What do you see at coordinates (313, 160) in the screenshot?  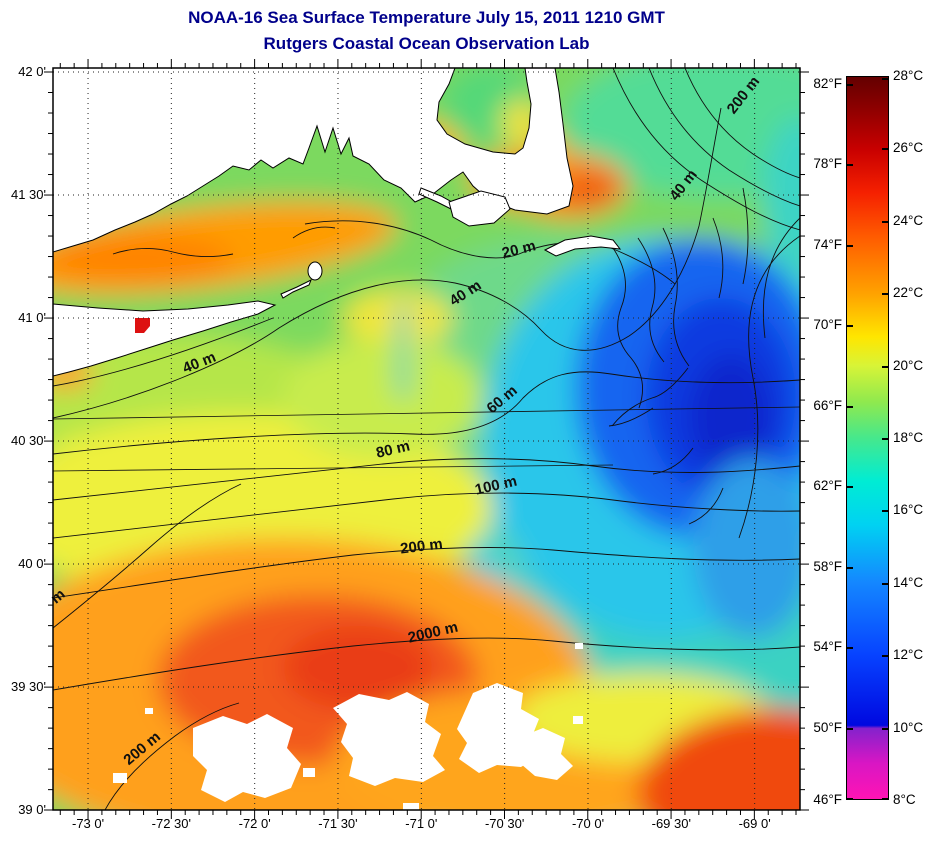 I see `mainland-new-england` at bounding box center [313, 160].